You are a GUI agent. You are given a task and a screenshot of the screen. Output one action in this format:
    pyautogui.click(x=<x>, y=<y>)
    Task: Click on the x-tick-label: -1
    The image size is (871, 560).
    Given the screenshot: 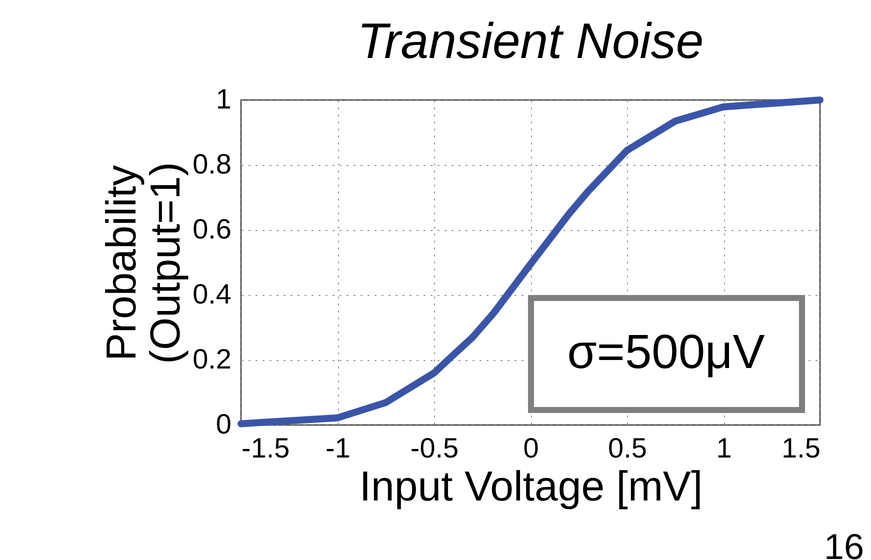 What is the action you would take?
    pyautogui.click(x=338, y=448)
    